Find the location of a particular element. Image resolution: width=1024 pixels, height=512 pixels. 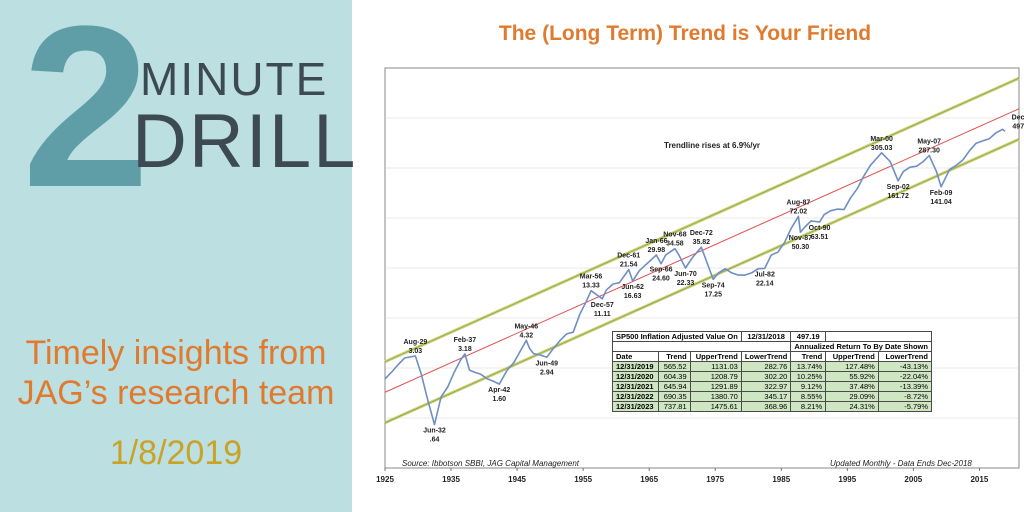

table-value-cell: -22.04% is located at coordinates (904, 376).